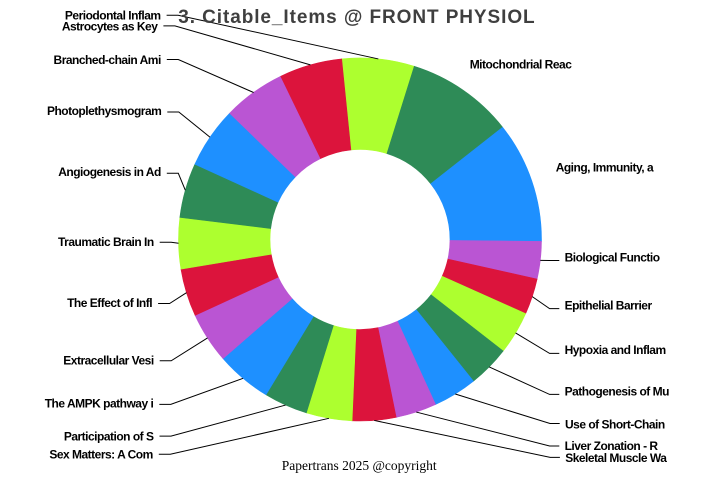  What do you see at coordinates (616, 458) in the screenshot?
I see `svg-text: Skeletal Muscle Wa` at bounding box center [616, 458].